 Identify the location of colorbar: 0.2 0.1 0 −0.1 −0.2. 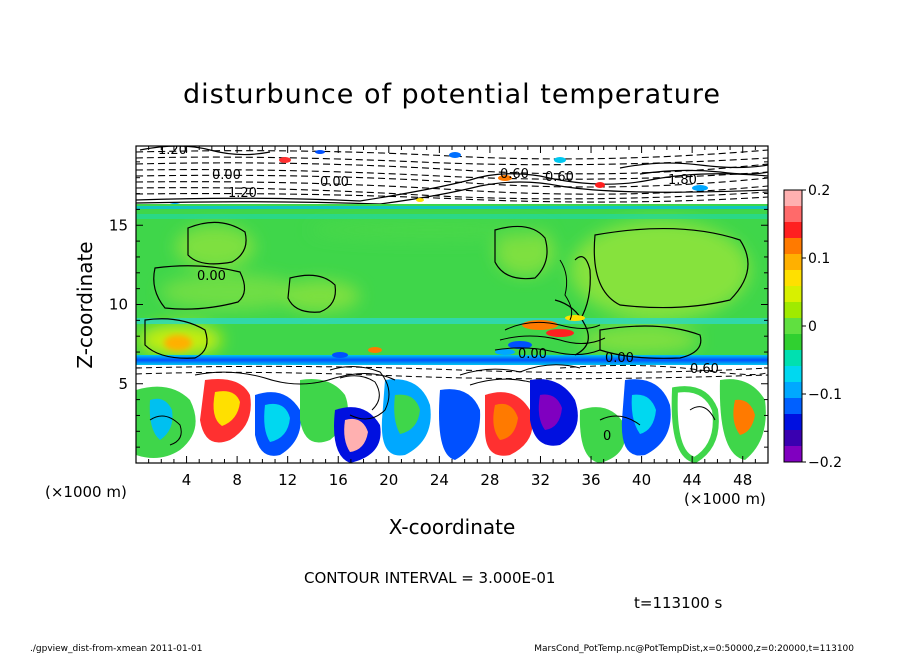
(812, 327).